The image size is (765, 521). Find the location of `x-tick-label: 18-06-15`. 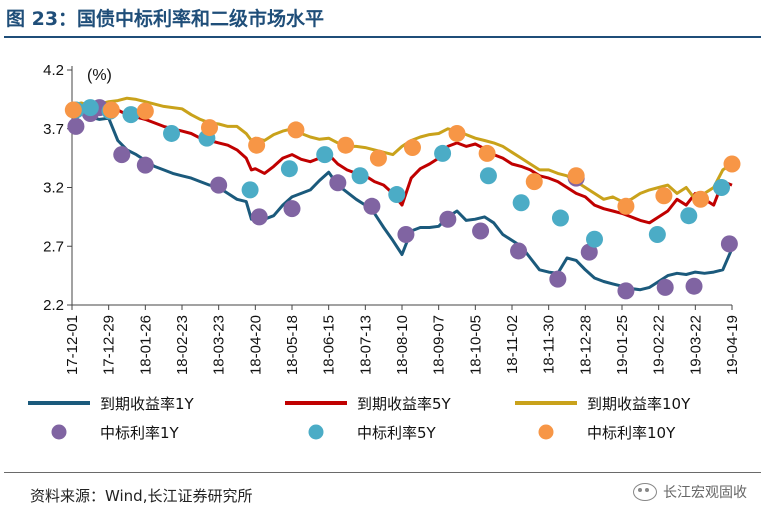

x-tick-label: 18-06-15 is located at coordinates (329, 345).